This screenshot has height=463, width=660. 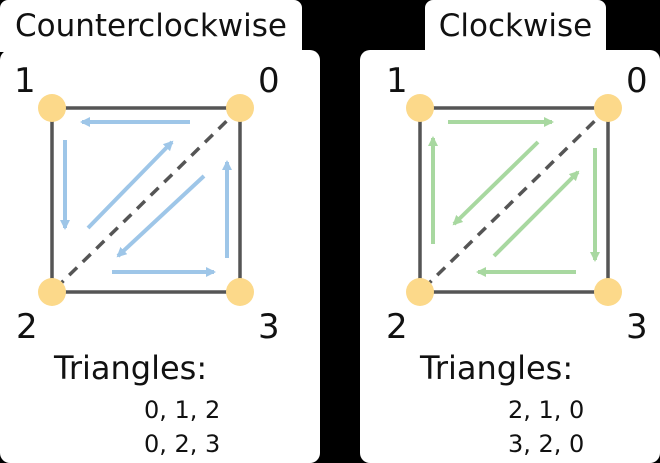 I want to click on triangle-row: 3, 2, 0, so click(x=546, y=444).